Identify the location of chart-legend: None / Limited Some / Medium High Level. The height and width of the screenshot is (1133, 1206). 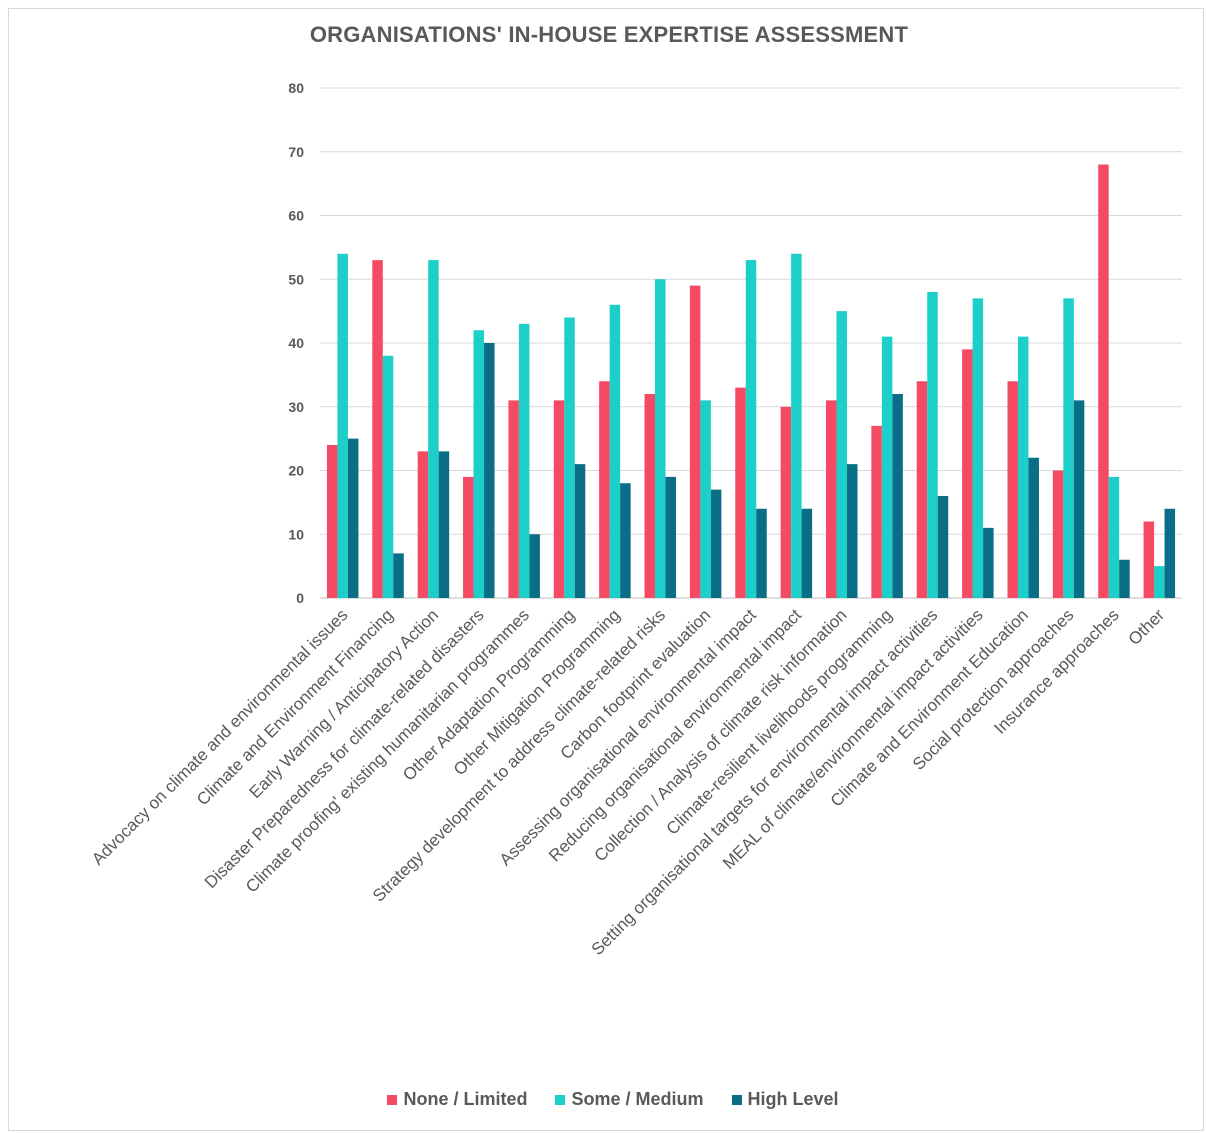
(603, 1099).